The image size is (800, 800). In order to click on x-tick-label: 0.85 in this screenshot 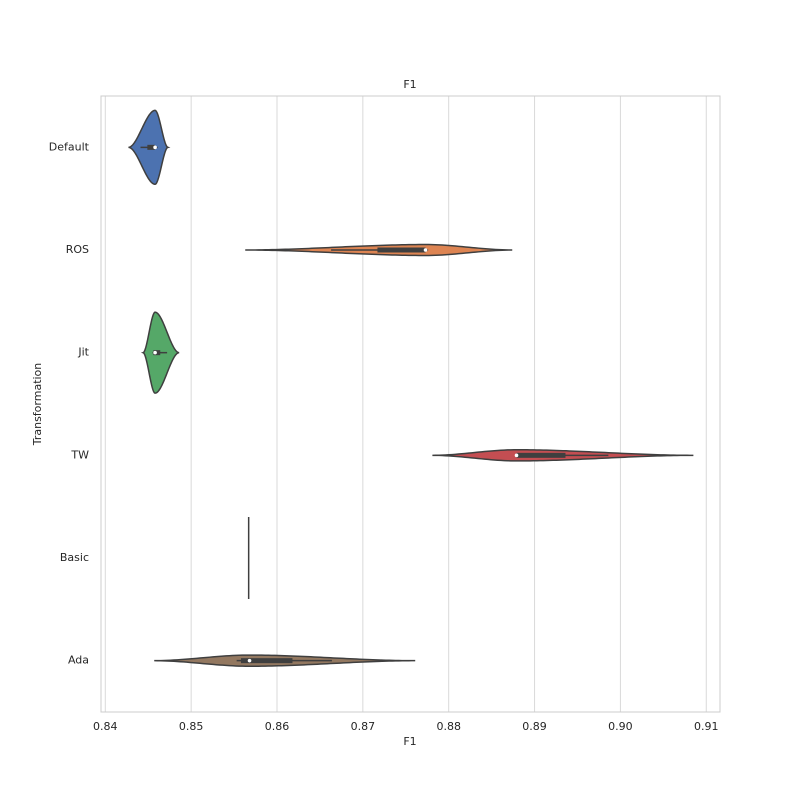, I will do `click(191, 726)`.